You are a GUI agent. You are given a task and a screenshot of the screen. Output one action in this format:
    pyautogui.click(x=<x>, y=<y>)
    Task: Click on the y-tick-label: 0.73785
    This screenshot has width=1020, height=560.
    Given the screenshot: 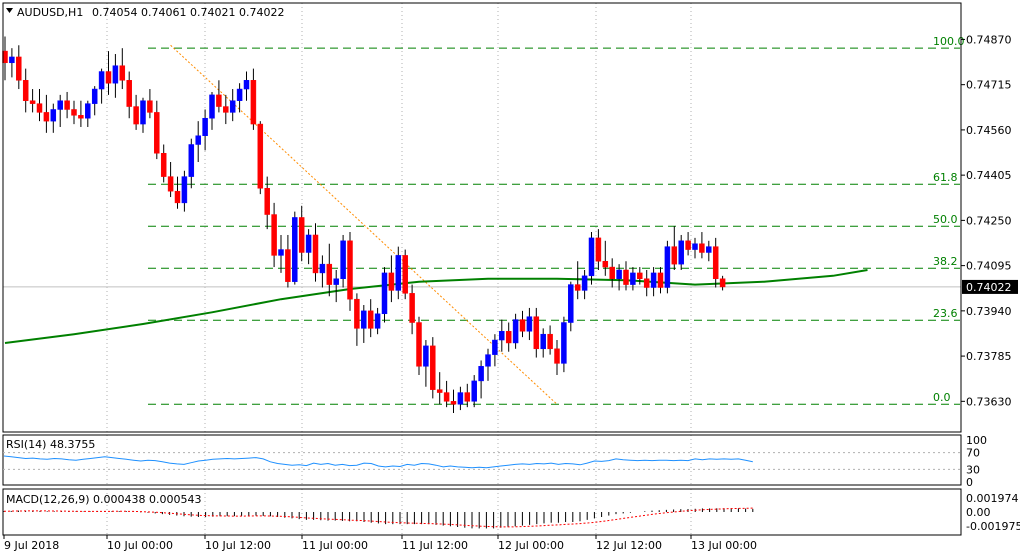 What is the action you would take?
    pyautogui.click(x=989, y=356)
    